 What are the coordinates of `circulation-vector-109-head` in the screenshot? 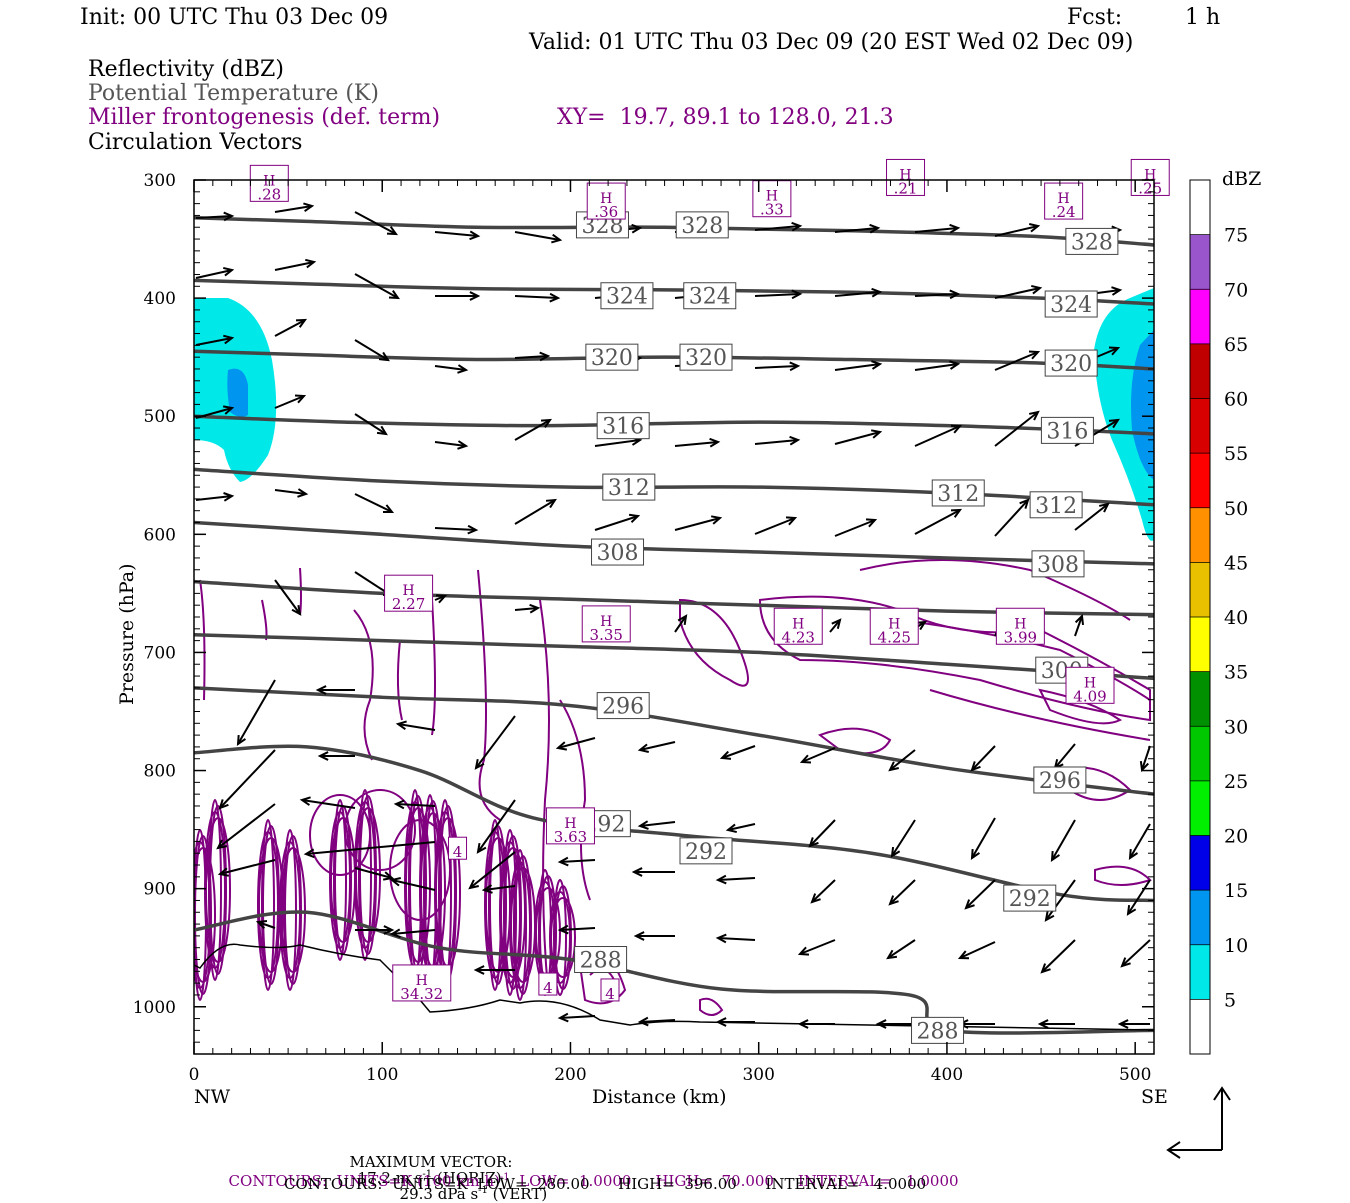 It's located at (487, 889).